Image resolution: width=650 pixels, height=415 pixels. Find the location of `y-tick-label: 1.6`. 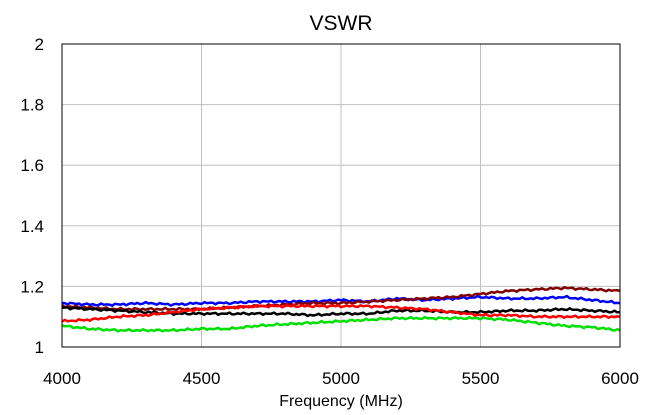

y-tick-label: 1.6 is located at coordinates (32, 165).